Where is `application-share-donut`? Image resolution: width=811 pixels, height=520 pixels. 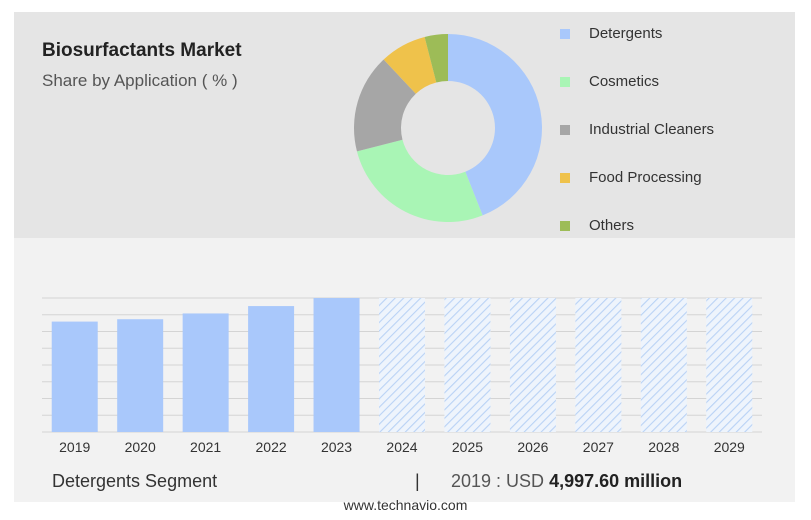 application-share-donut is located at coordinates (448, 128).